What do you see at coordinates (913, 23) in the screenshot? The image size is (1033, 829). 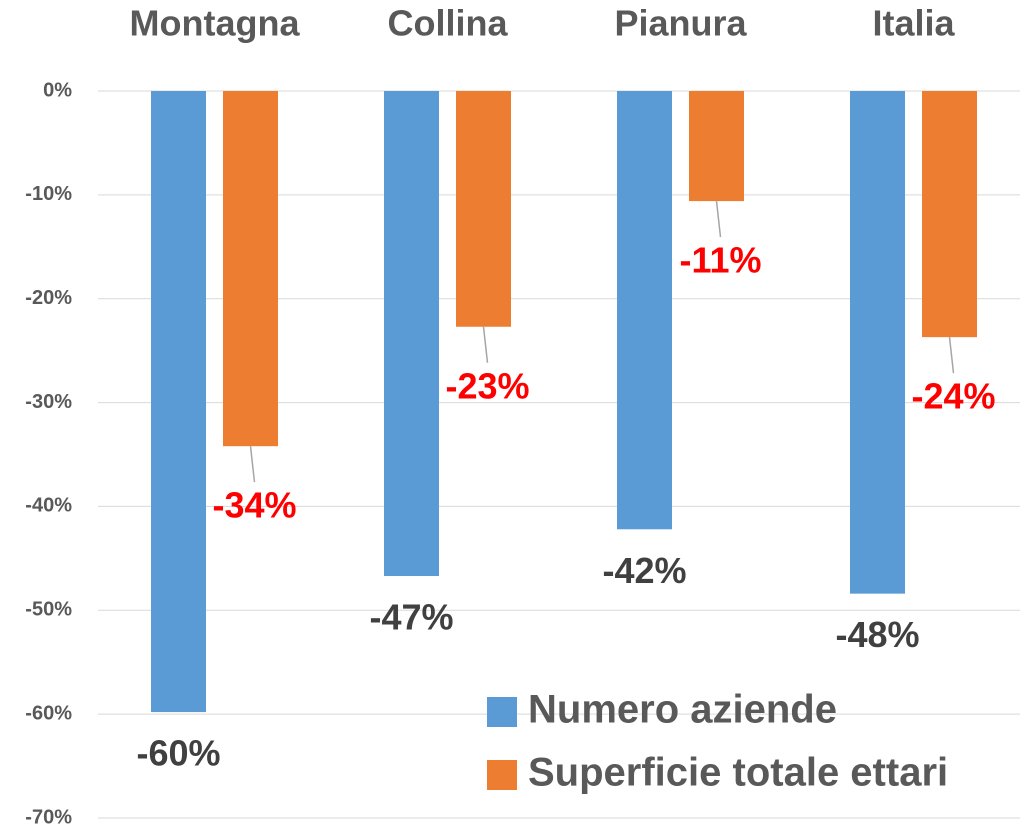 I see `category-label: Italia` at bounding box center [913, 23].